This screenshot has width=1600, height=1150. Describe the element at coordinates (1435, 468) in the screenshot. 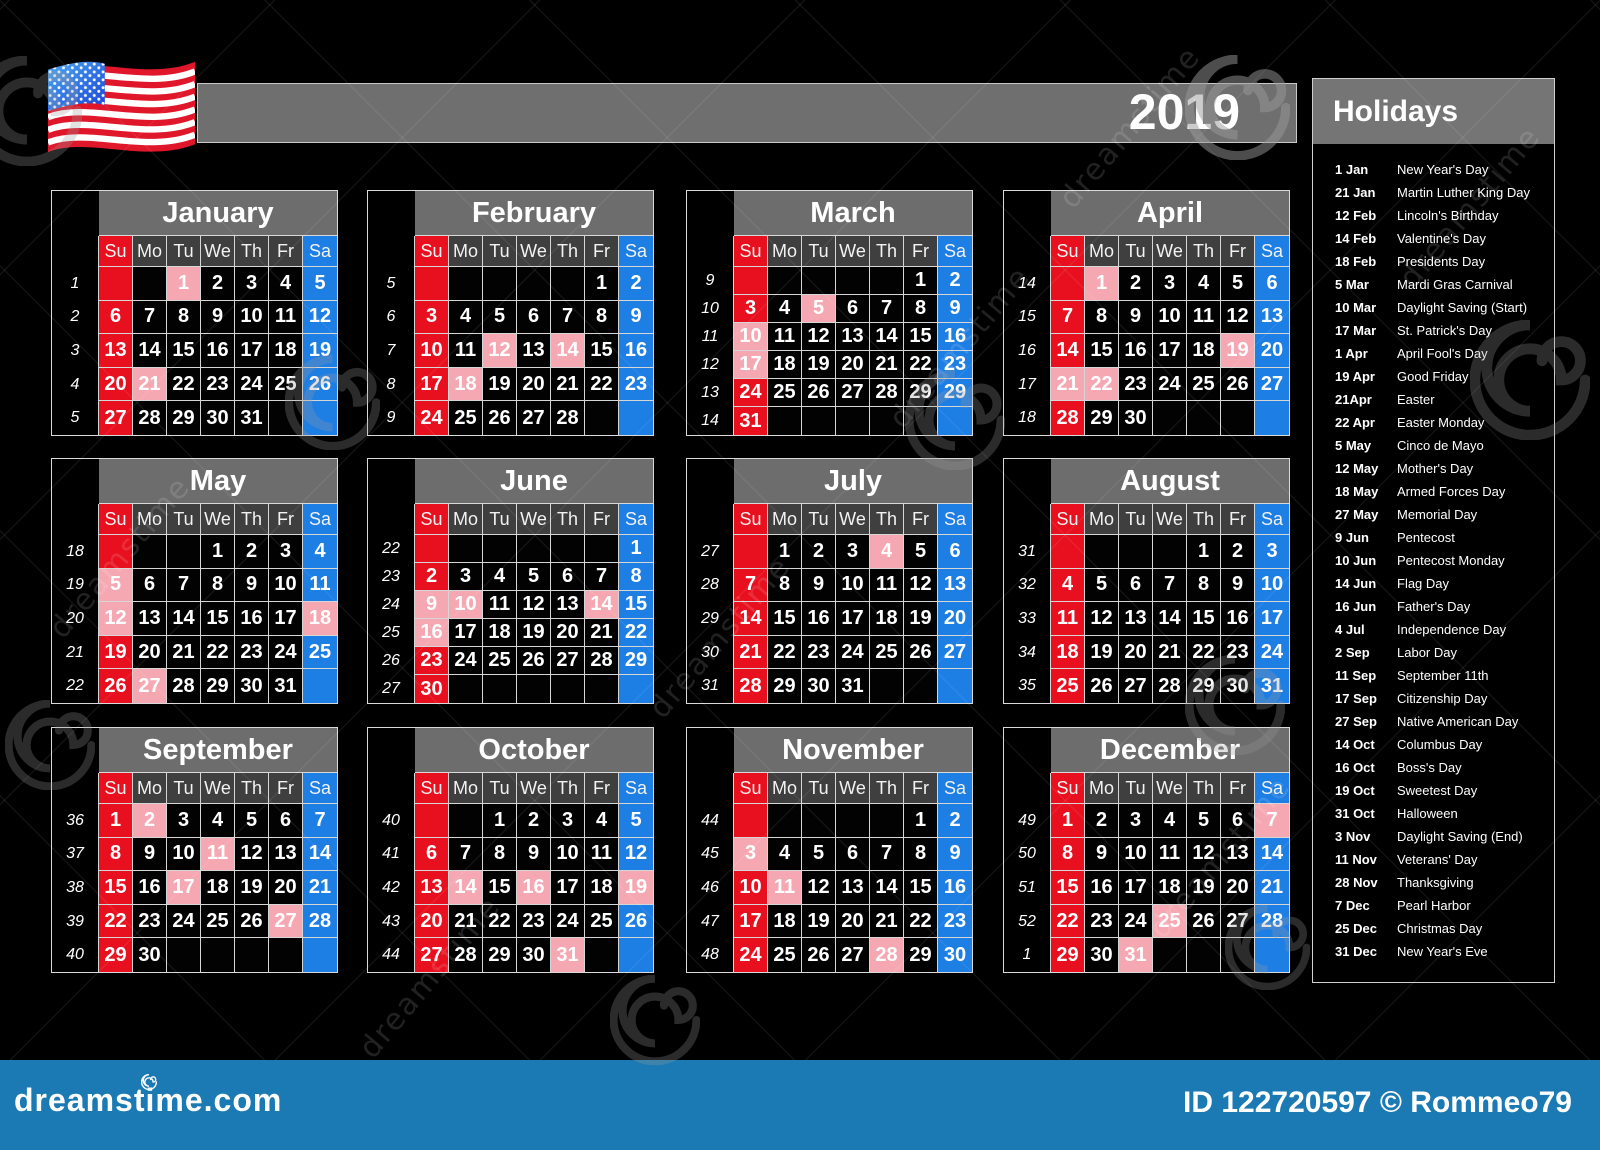

I see `holiday-name: Mother's Day` at that location.